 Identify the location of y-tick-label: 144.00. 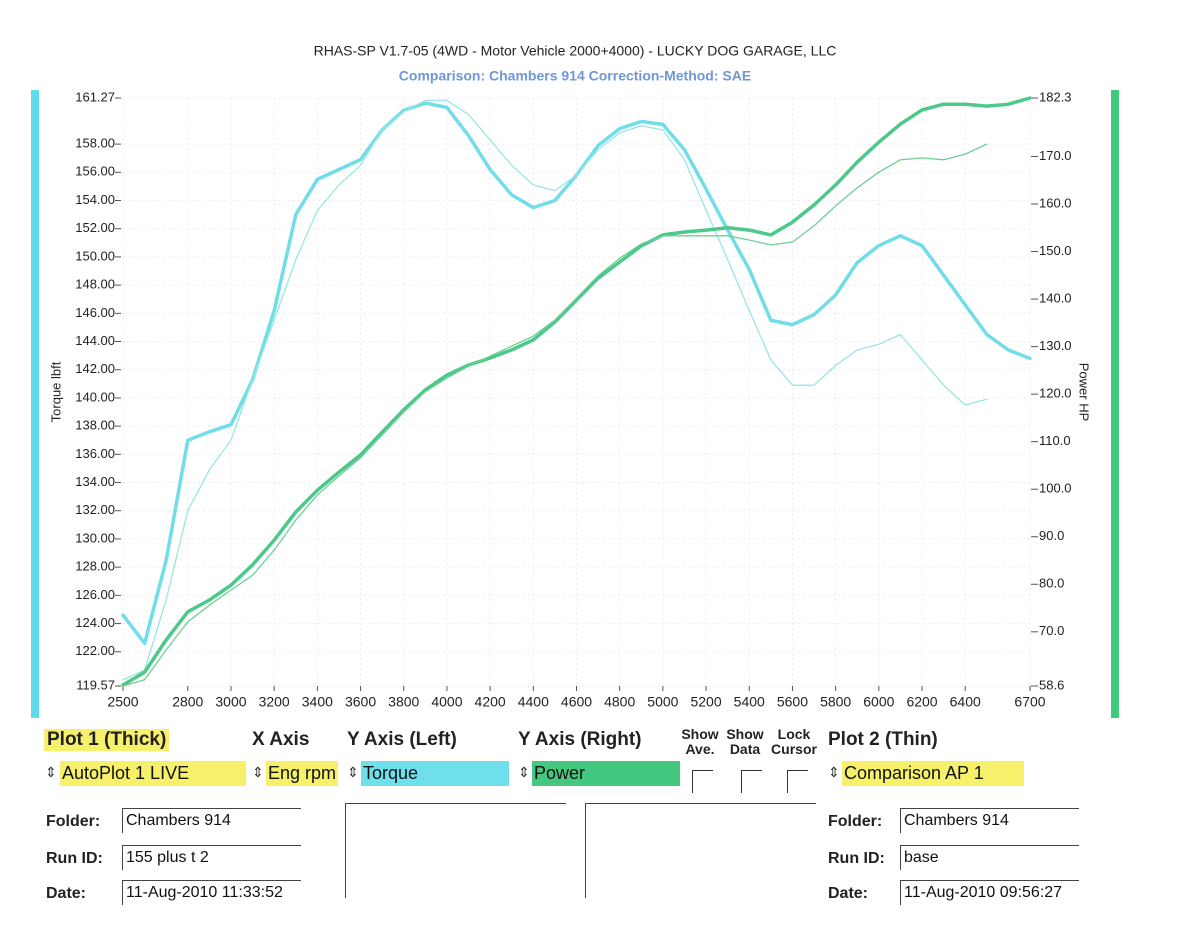
(95, 340).